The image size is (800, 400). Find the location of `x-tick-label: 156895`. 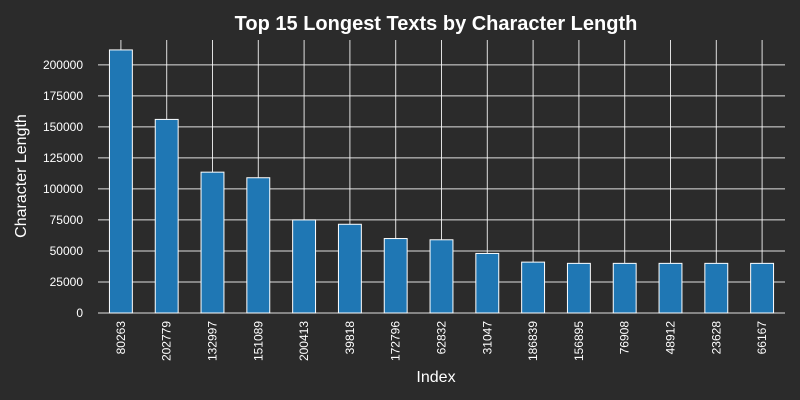

x-tick-label: 156895 is located at coordinates (579, 341).